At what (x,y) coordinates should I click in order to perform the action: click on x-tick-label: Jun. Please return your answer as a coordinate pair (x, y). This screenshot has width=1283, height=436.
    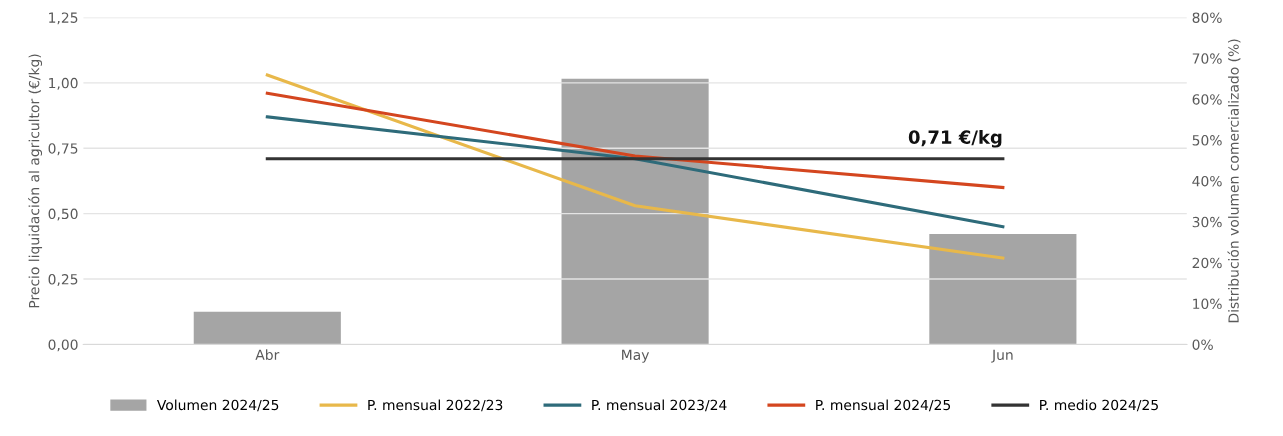
    Looking at the image, I should click on (1002, 356).